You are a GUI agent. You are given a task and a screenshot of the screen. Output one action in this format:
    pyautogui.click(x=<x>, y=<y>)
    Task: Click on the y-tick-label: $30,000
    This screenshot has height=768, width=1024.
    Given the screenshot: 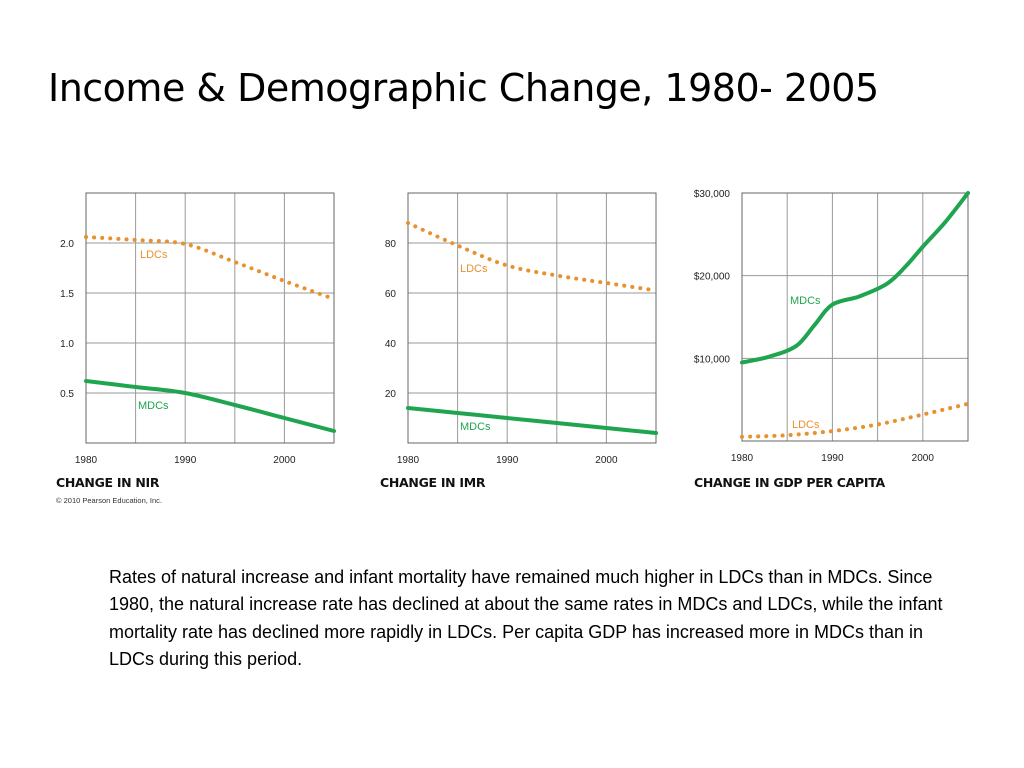 What is the action you would take?
    pyautogui.click(x=712, y=194)
    